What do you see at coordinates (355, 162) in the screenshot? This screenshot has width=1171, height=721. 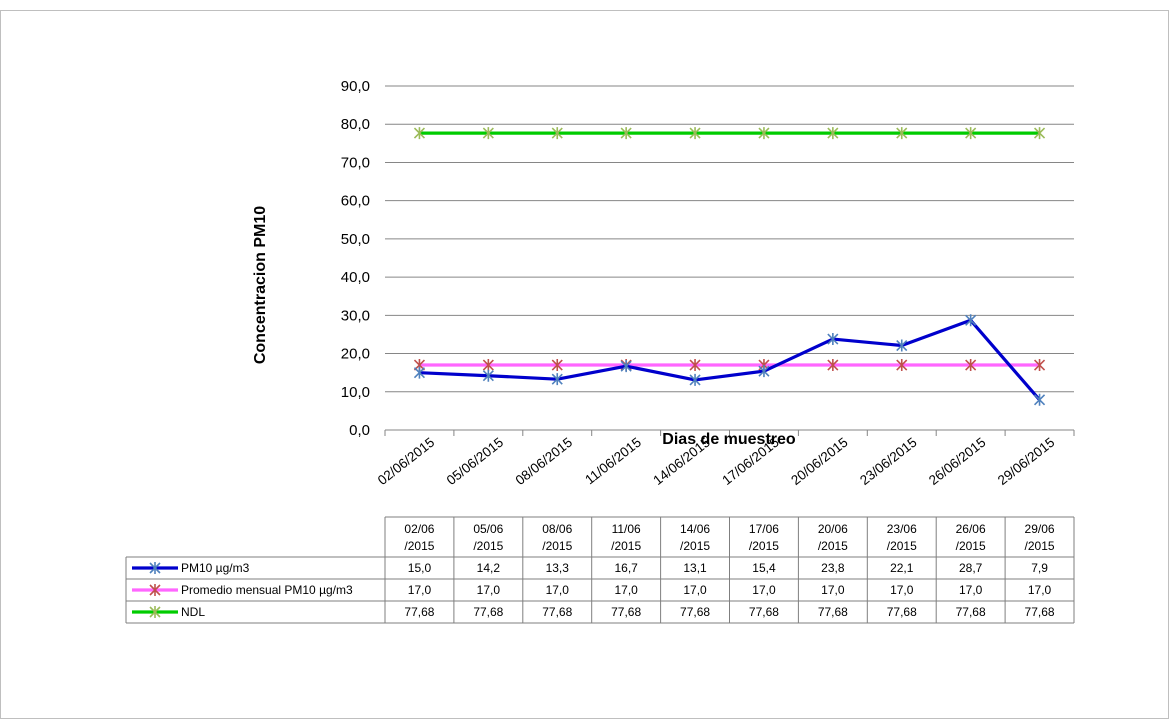 I see `y-tick-label: 70,0` at bounding box center [355, 162].